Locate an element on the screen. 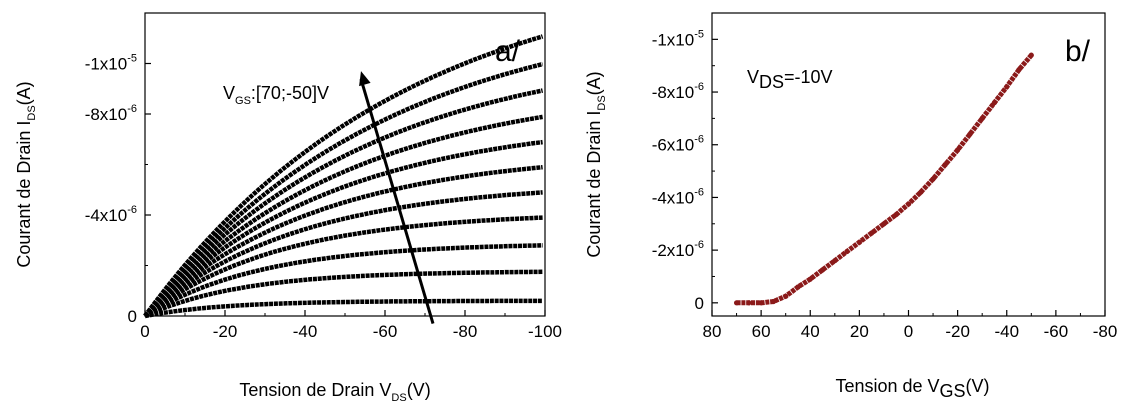 The height and width of the screenshot is (411, 1145). panel-a-label: a/ is located at coordinates (508, 51).